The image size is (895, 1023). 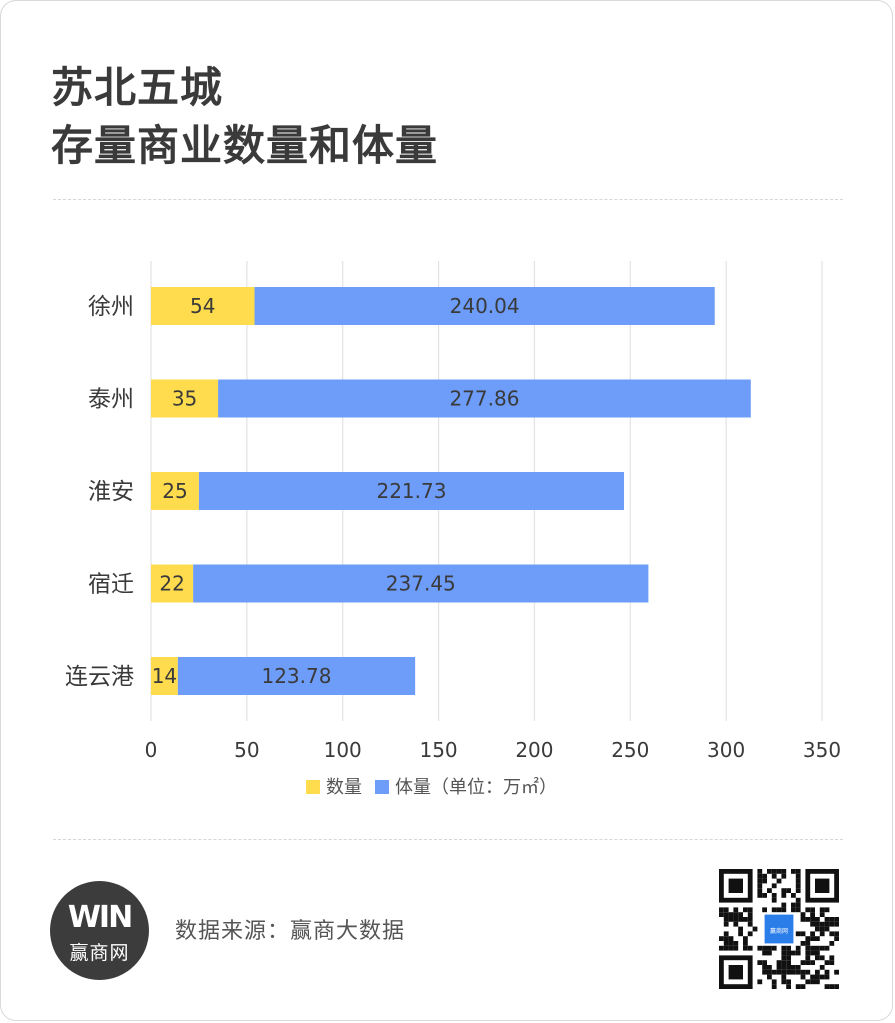 I want to click on category-label: 连云港, so click(x=99, y=677).